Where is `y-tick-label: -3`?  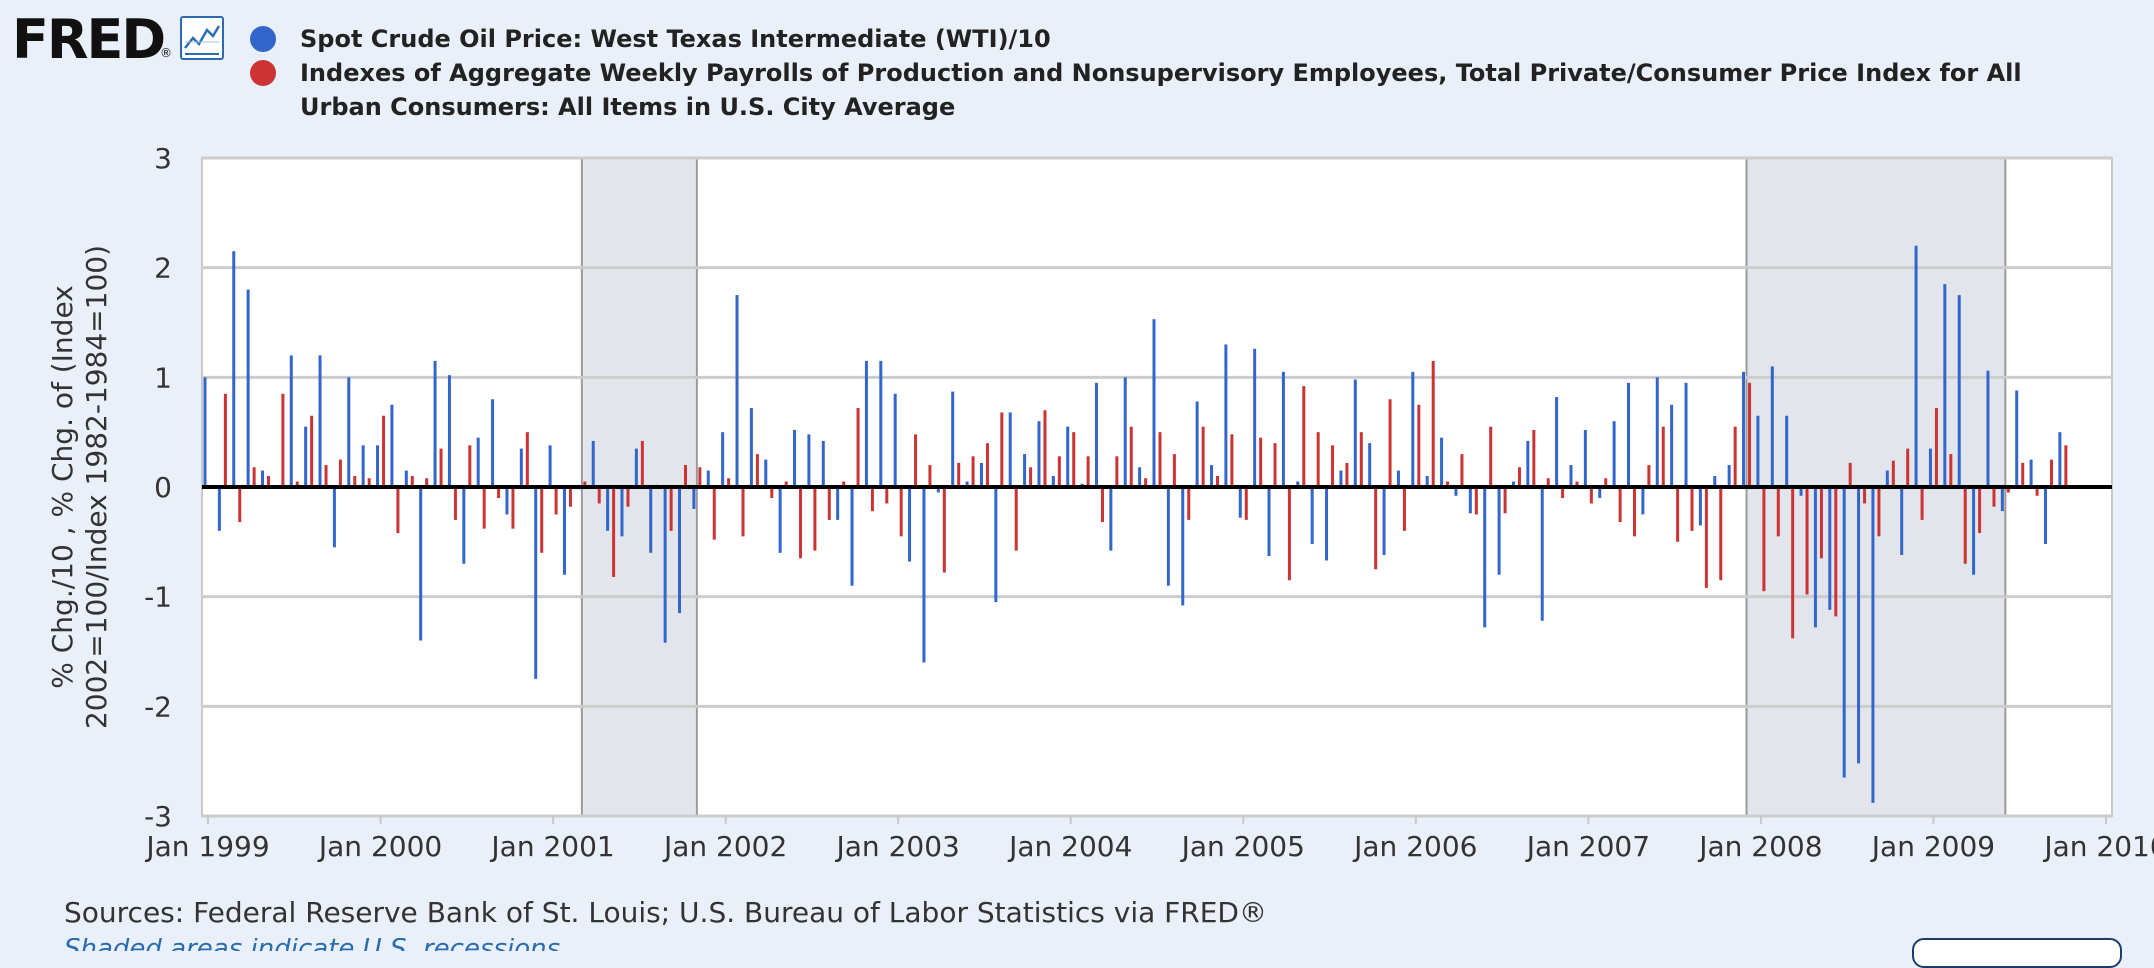
y-tick-label: -3 is located at coordinates (158, 816).